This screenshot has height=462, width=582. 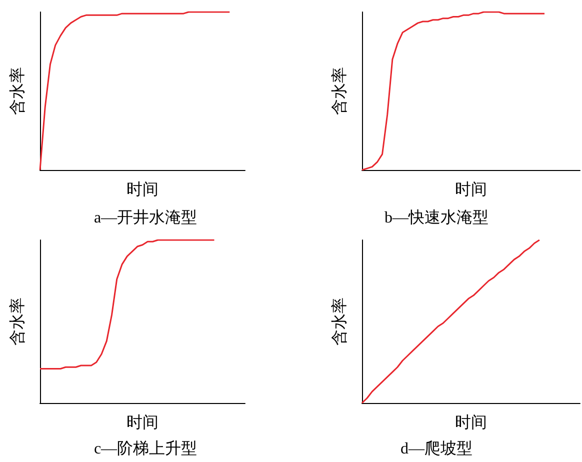 I want to click on text: b—快速水淹型, so click(x=436, y=217).